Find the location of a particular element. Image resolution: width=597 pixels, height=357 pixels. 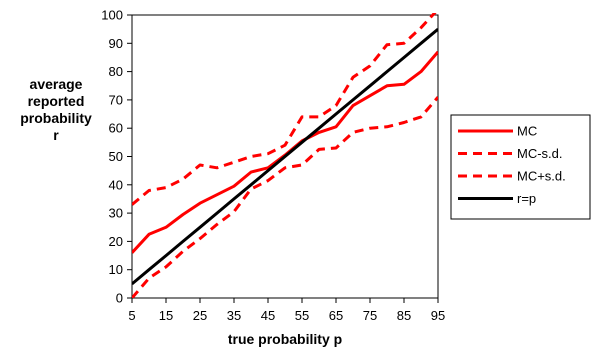

y-tick-label: 60 is located at coordinates (116, 128).